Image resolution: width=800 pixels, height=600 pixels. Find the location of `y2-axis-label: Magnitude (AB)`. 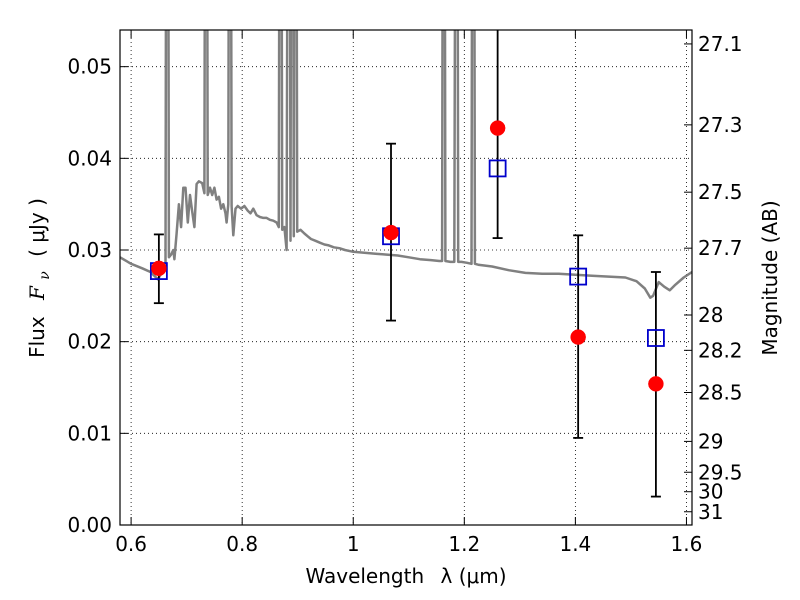

y2-axis-label: Magnitude (AB) is located at coordinates (770, 277).